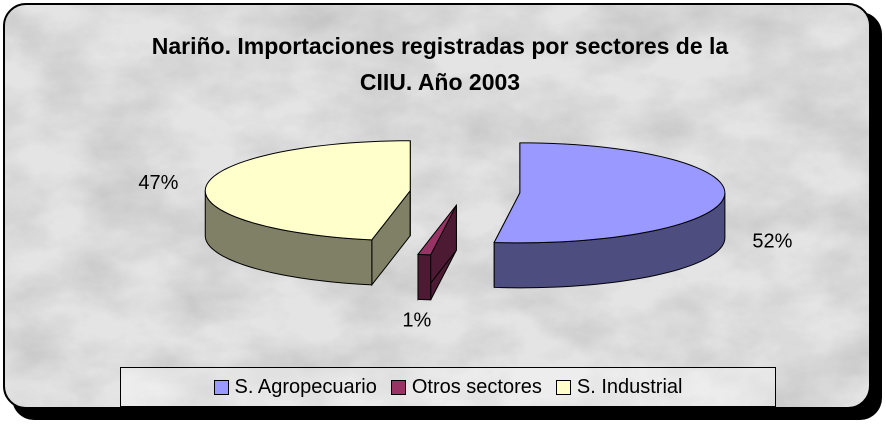 This screenshot has height=424, width=886. Describe the element at coordinates (416, 321) in the screenshot. I see `data-label: 1%` at that location.